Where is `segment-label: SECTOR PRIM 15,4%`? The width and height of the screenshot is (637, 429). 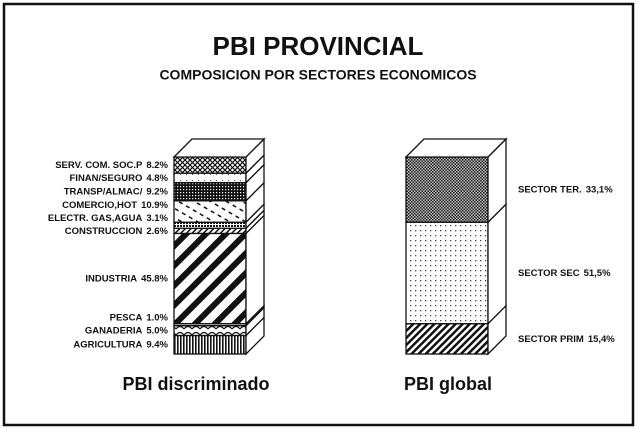 segment-label: SECTOR PRIM 15,4% is located at coordinates (566, 338).